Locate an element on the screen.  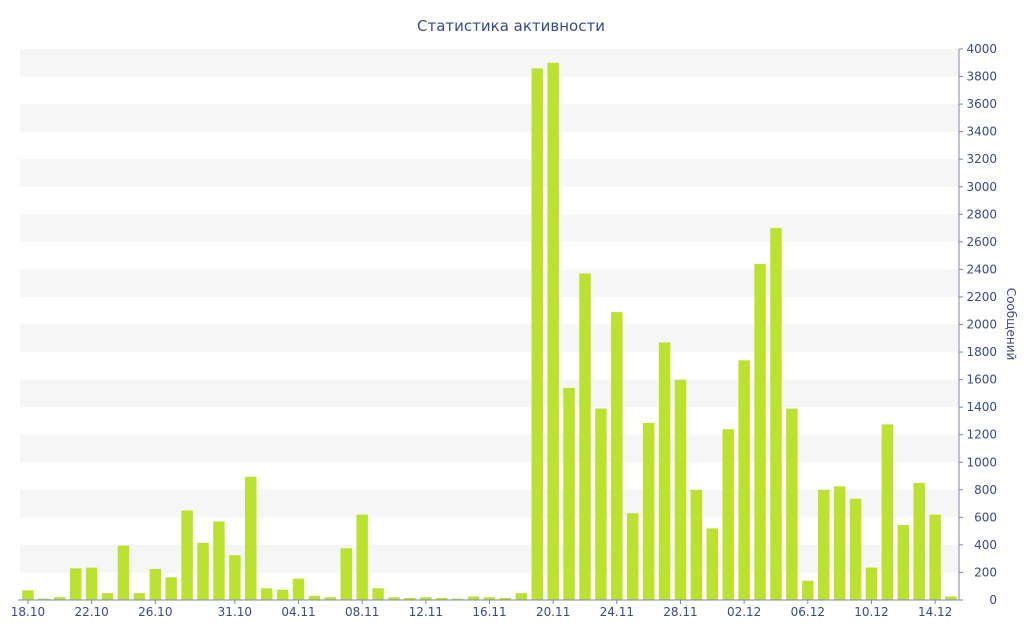
x-tick-label: 12.11 is located at coordinates (426, 612).